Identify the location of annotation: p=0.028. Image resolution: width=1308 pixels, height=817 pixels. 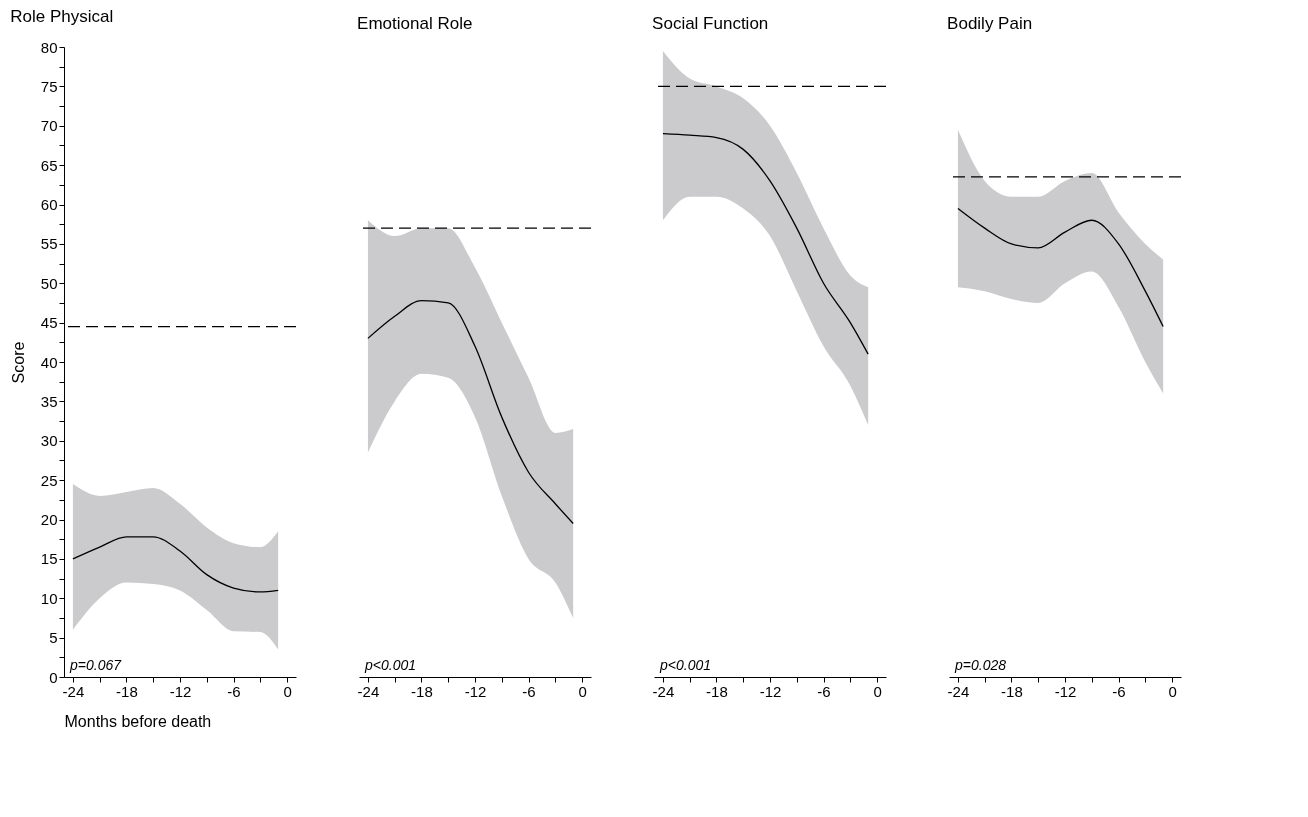
(980, 665).